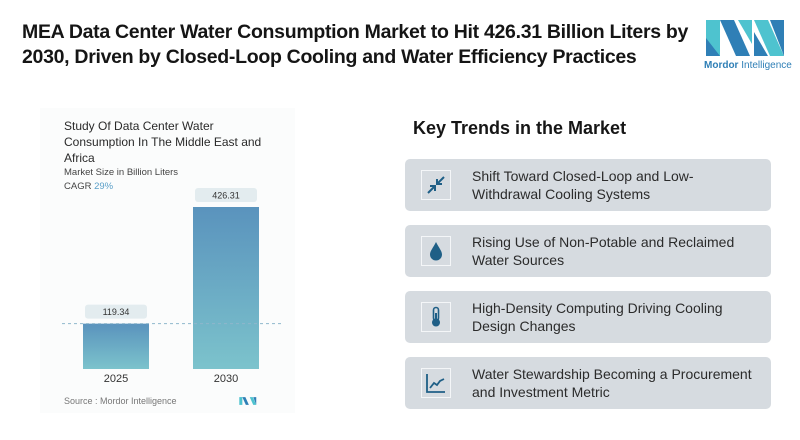  I want to click on value-label-2030: 426.31, so click(226, 196).